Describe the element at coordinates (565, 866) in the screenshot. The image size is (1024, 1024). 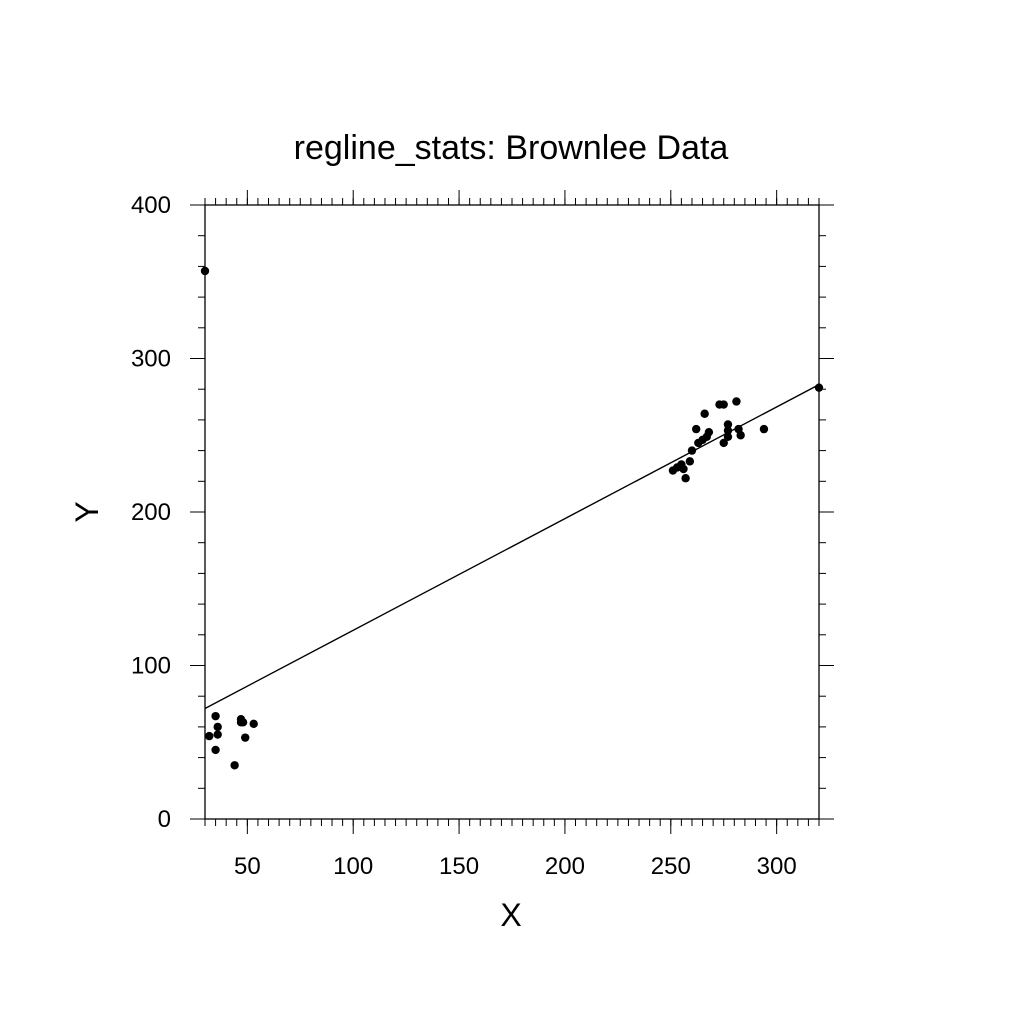
I see `x-tick-label: 200` at that location.